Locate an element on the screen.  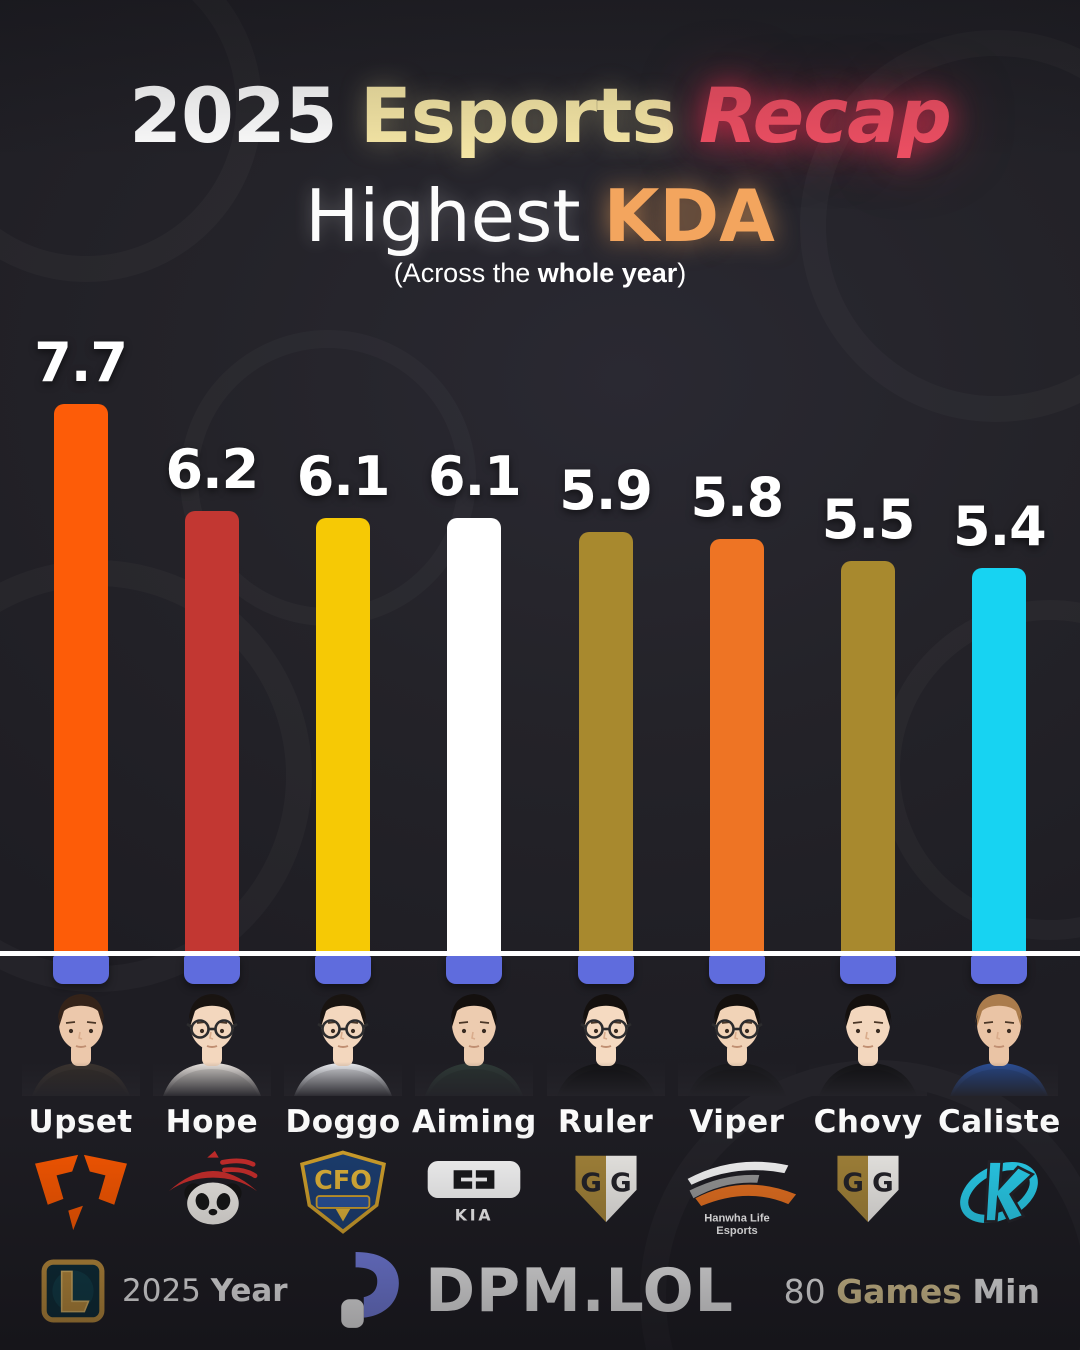
footer-right: 80 Games Min is located at coordinates (912, 1291).